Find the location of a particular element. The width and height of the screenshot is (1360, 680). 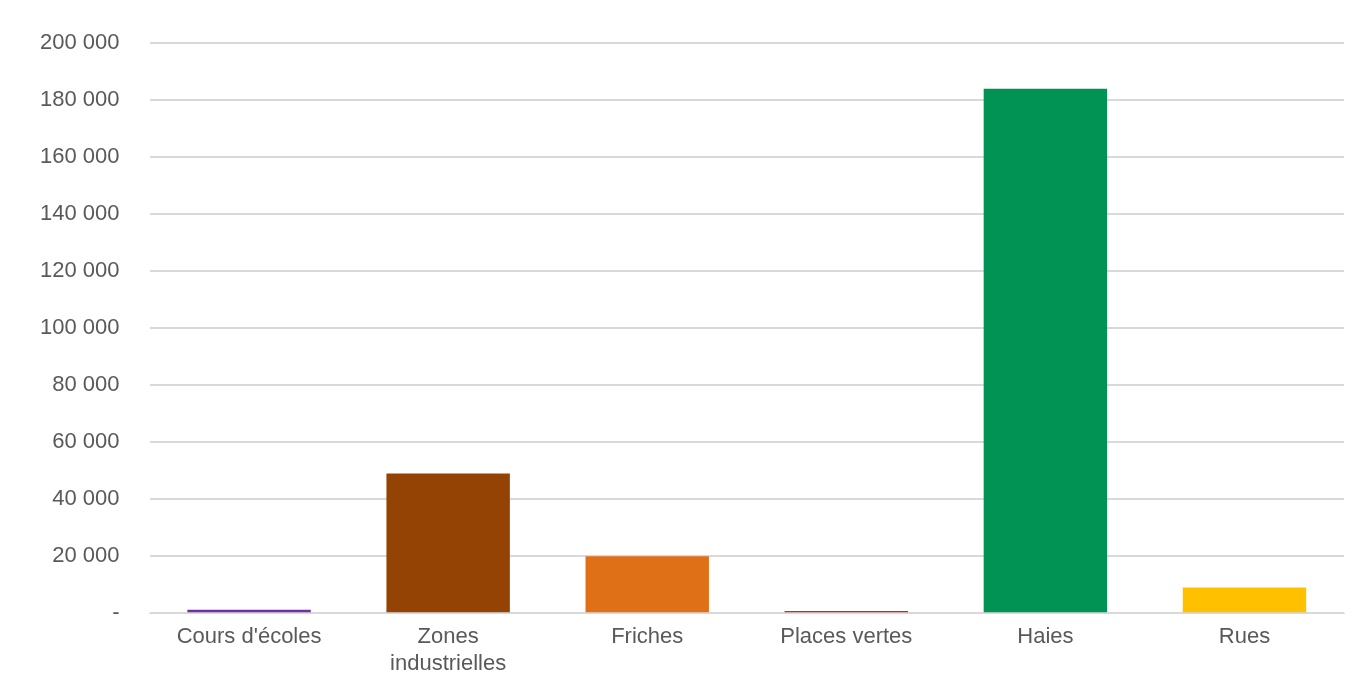

x-tick-label: Cours d'écoles is located at coordinates (249, 636).